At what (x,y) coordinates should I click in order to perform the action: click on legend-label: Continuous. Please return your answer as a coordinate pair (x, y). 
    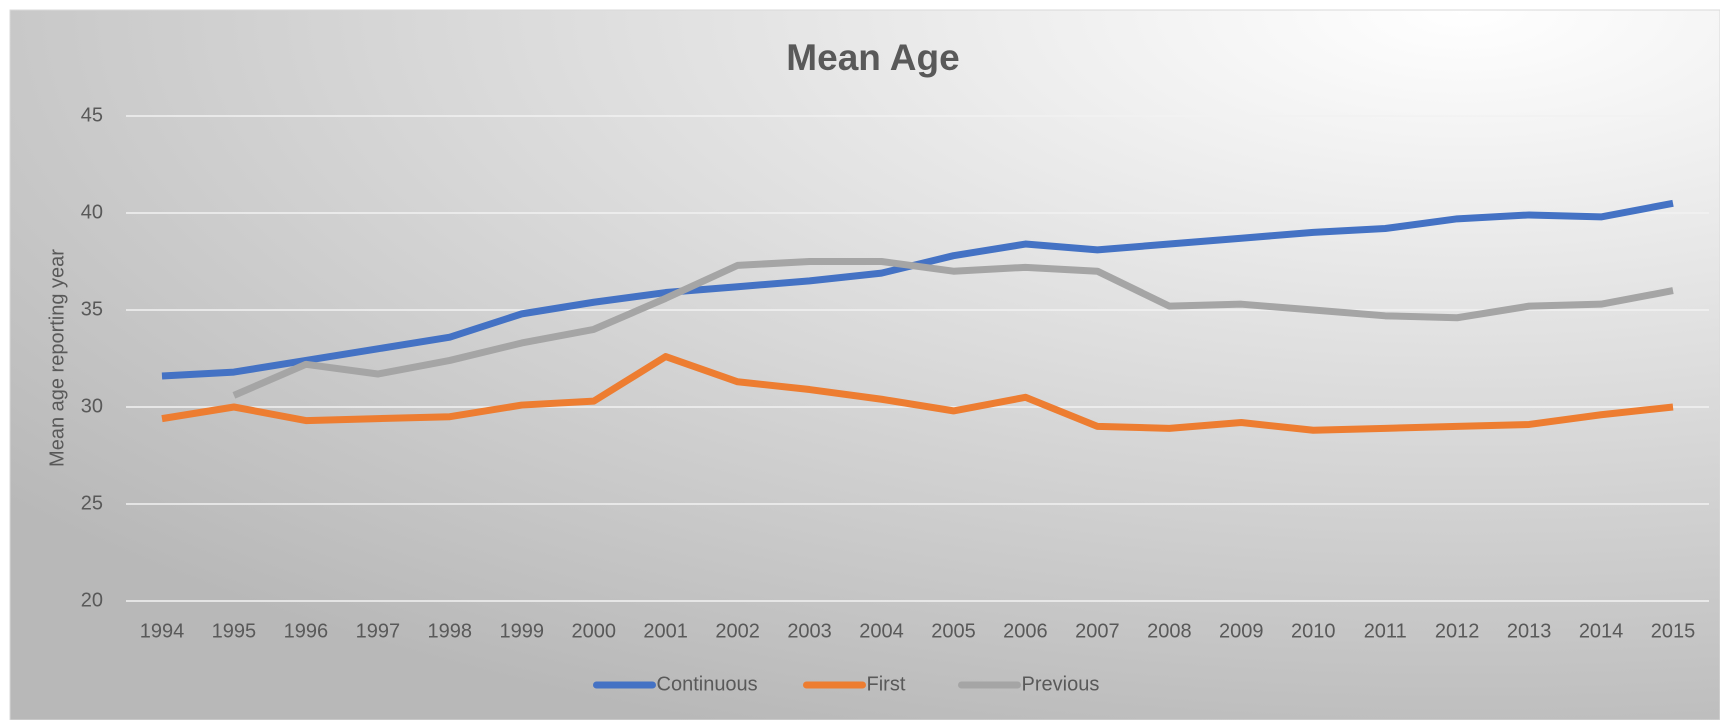
    Looking at the image, I should click on (707, 684).